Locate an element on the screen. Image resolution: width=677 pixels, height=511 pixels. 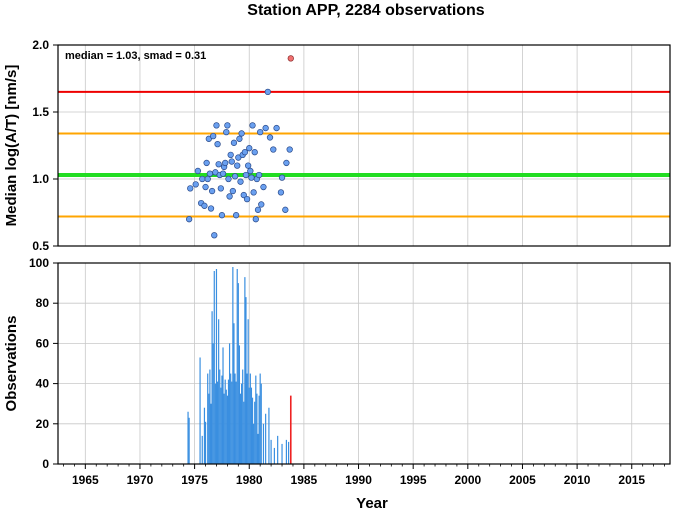
scatter-points is located at coordinates (239, 147).